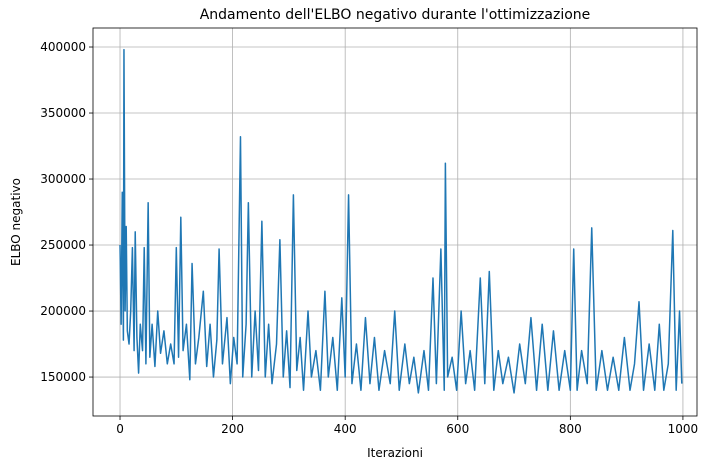  Describe the element at coordinates (570, 429) in the screenshot. I see `x-tick-label: 800` at that location.